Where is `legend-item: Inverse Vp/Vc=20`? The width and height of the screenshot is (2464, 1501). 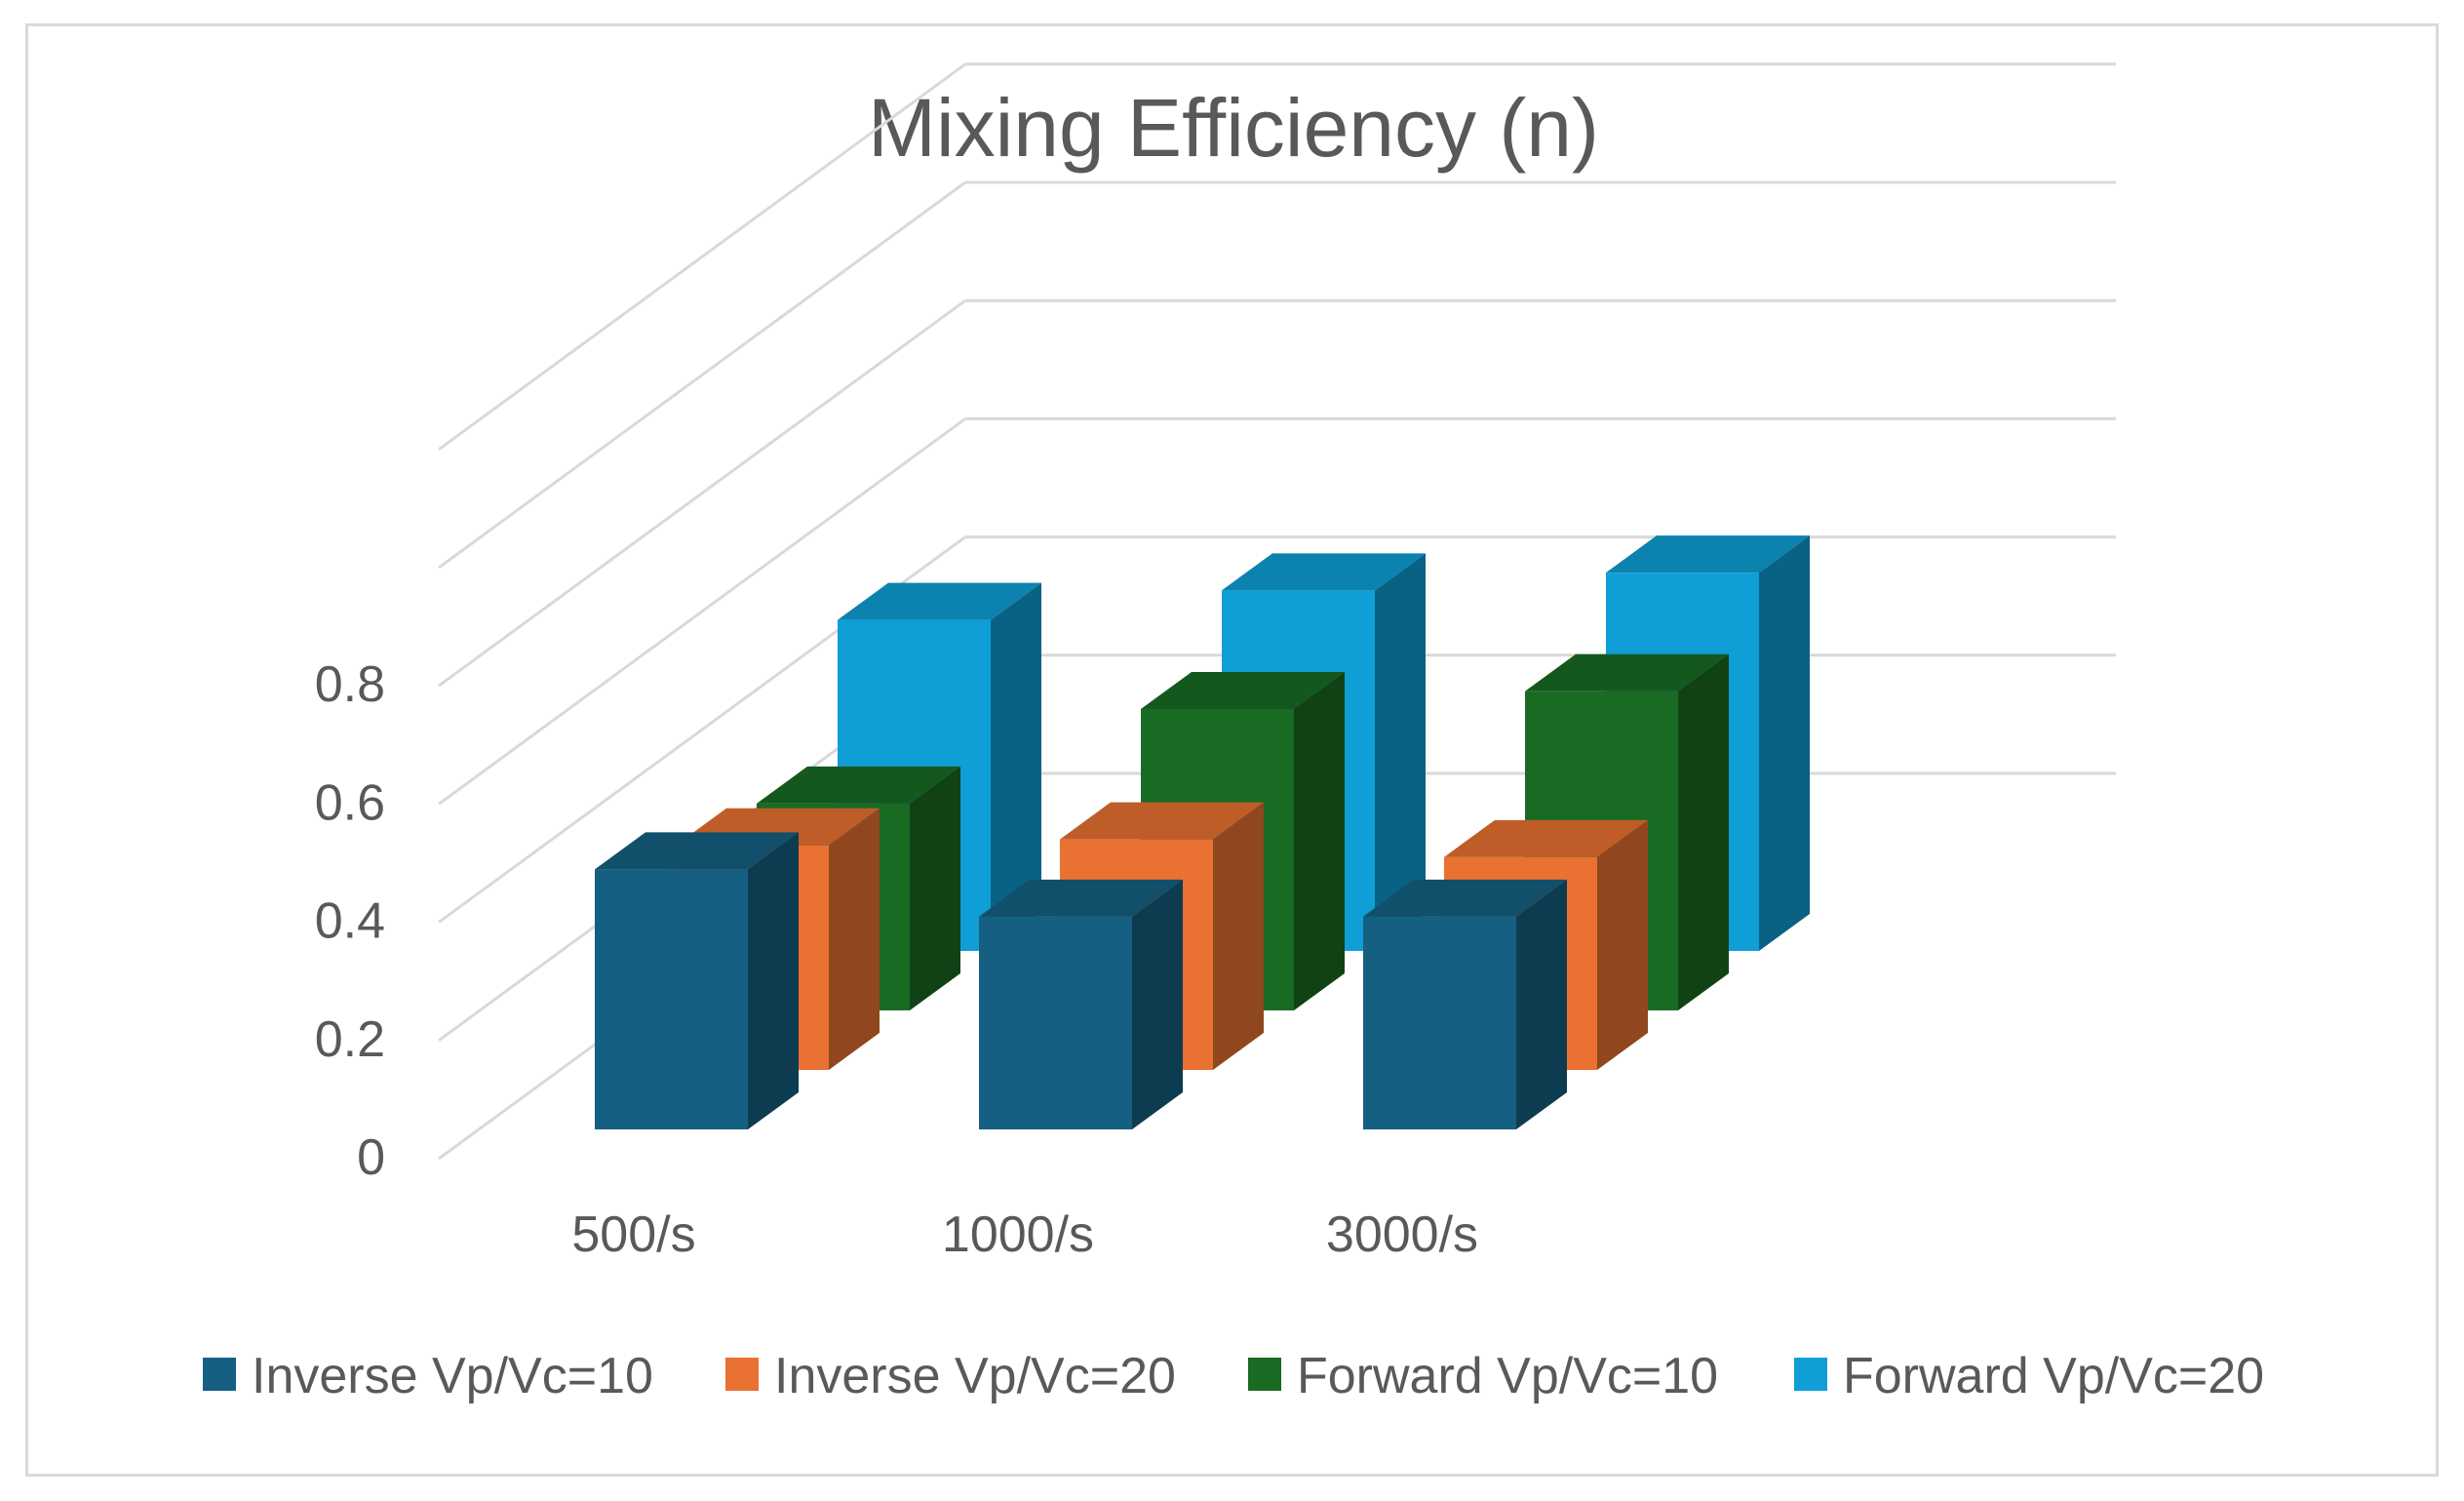
legend-item: Inverse Vp/Vc=20 is located at coordinates (951, 1376).